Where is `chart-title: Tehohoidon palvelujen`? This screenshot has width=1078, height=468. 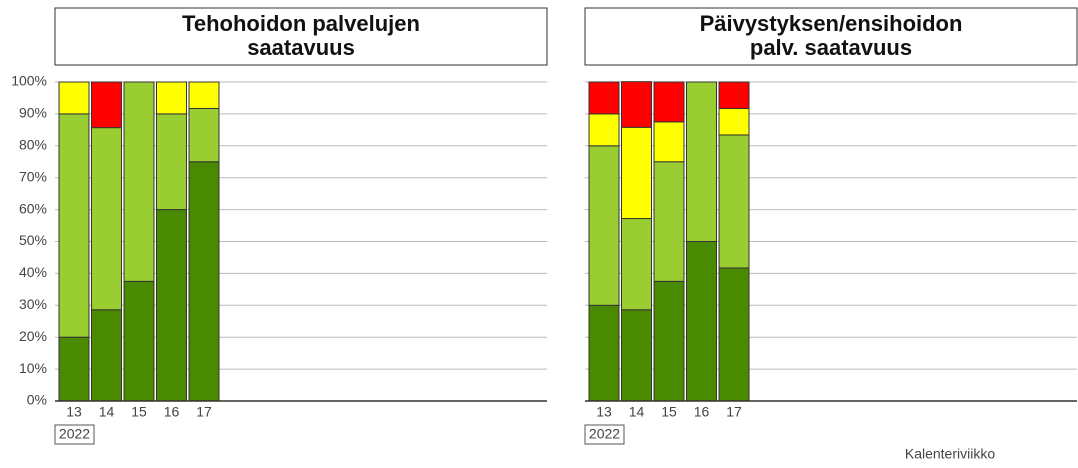
chart-title: Tehohoidon palvelujen is located at coordinates (301, 23).